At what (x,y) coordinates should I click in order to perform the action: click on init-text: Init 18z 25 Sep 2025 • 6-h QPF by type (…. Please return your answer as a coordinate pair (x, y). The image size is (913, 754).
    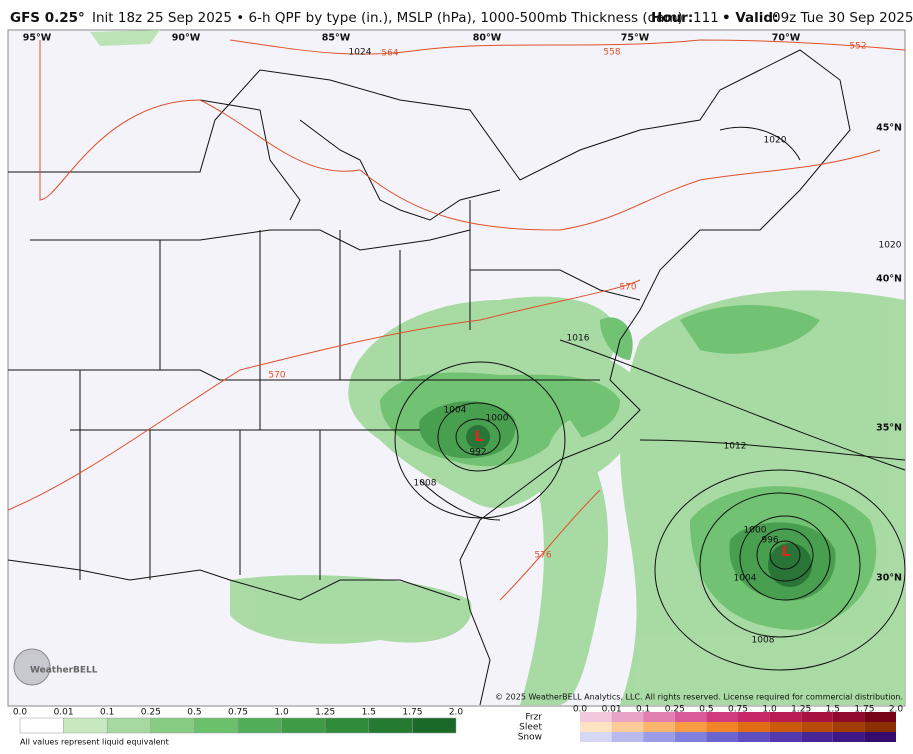
    Looking at the image, I should click on (387, 18).